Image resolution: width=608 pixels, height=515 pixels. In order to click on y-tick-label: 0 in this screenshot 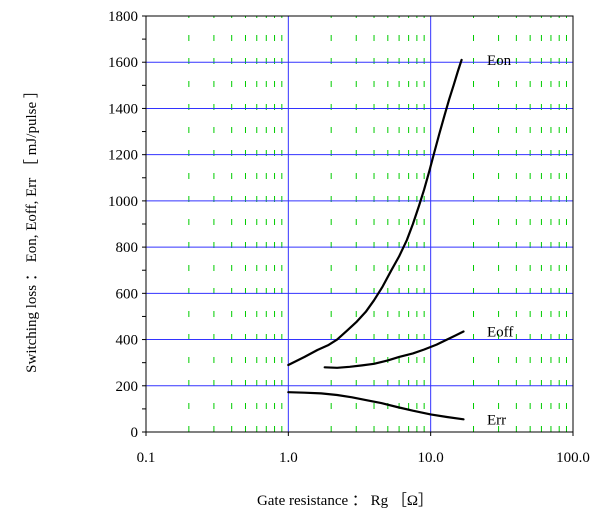, I will do `click(135, 433)`.